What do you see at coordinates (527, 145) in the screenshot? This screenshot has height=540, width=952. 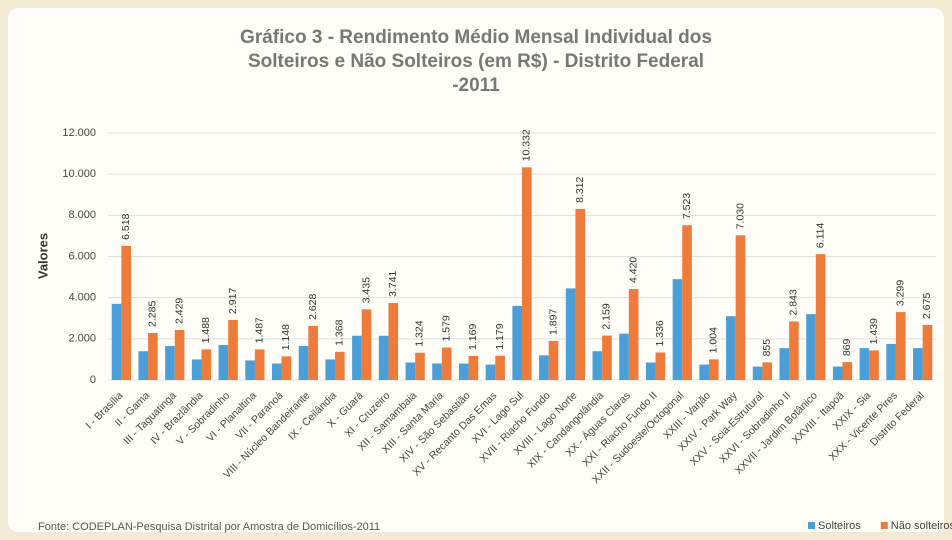 I see `value-label: 10.332` at bounding box center [527, 145].